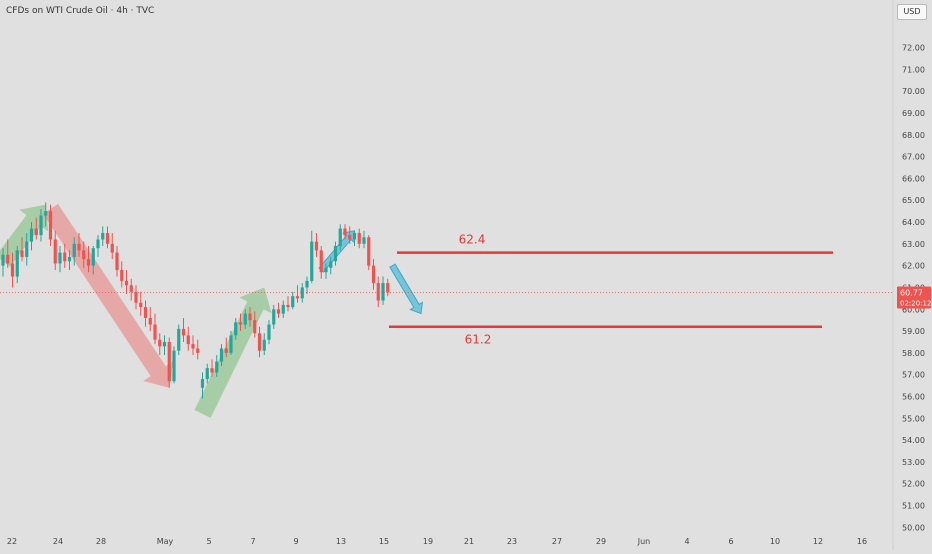 Image resolution: width=932 pixels, height=554 pixels. Describe the element at coordinates (686, 541) in the screenshot. I see `x-tick-label: 4` at that location.